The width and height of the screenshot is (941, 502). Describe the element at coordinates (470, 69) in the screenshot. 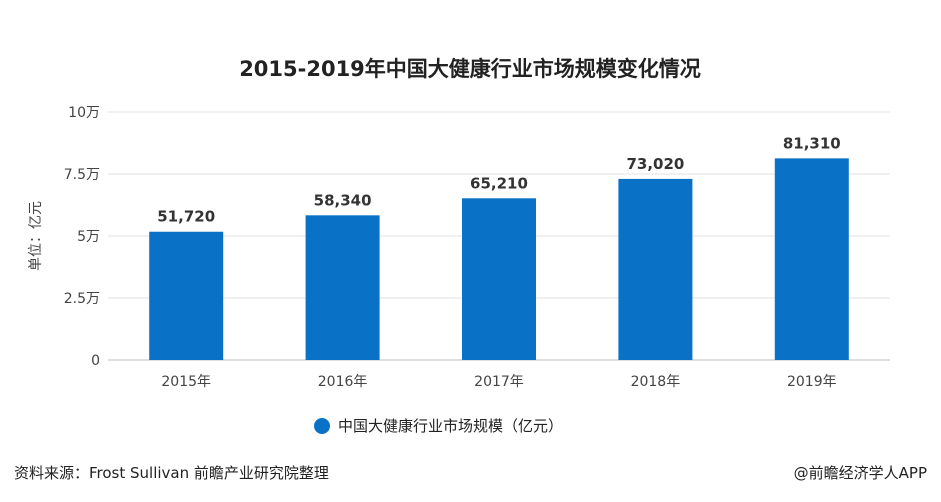

I see `chart-title: 2015-2019年中国大健康行业市场规模变化情况` at that location.